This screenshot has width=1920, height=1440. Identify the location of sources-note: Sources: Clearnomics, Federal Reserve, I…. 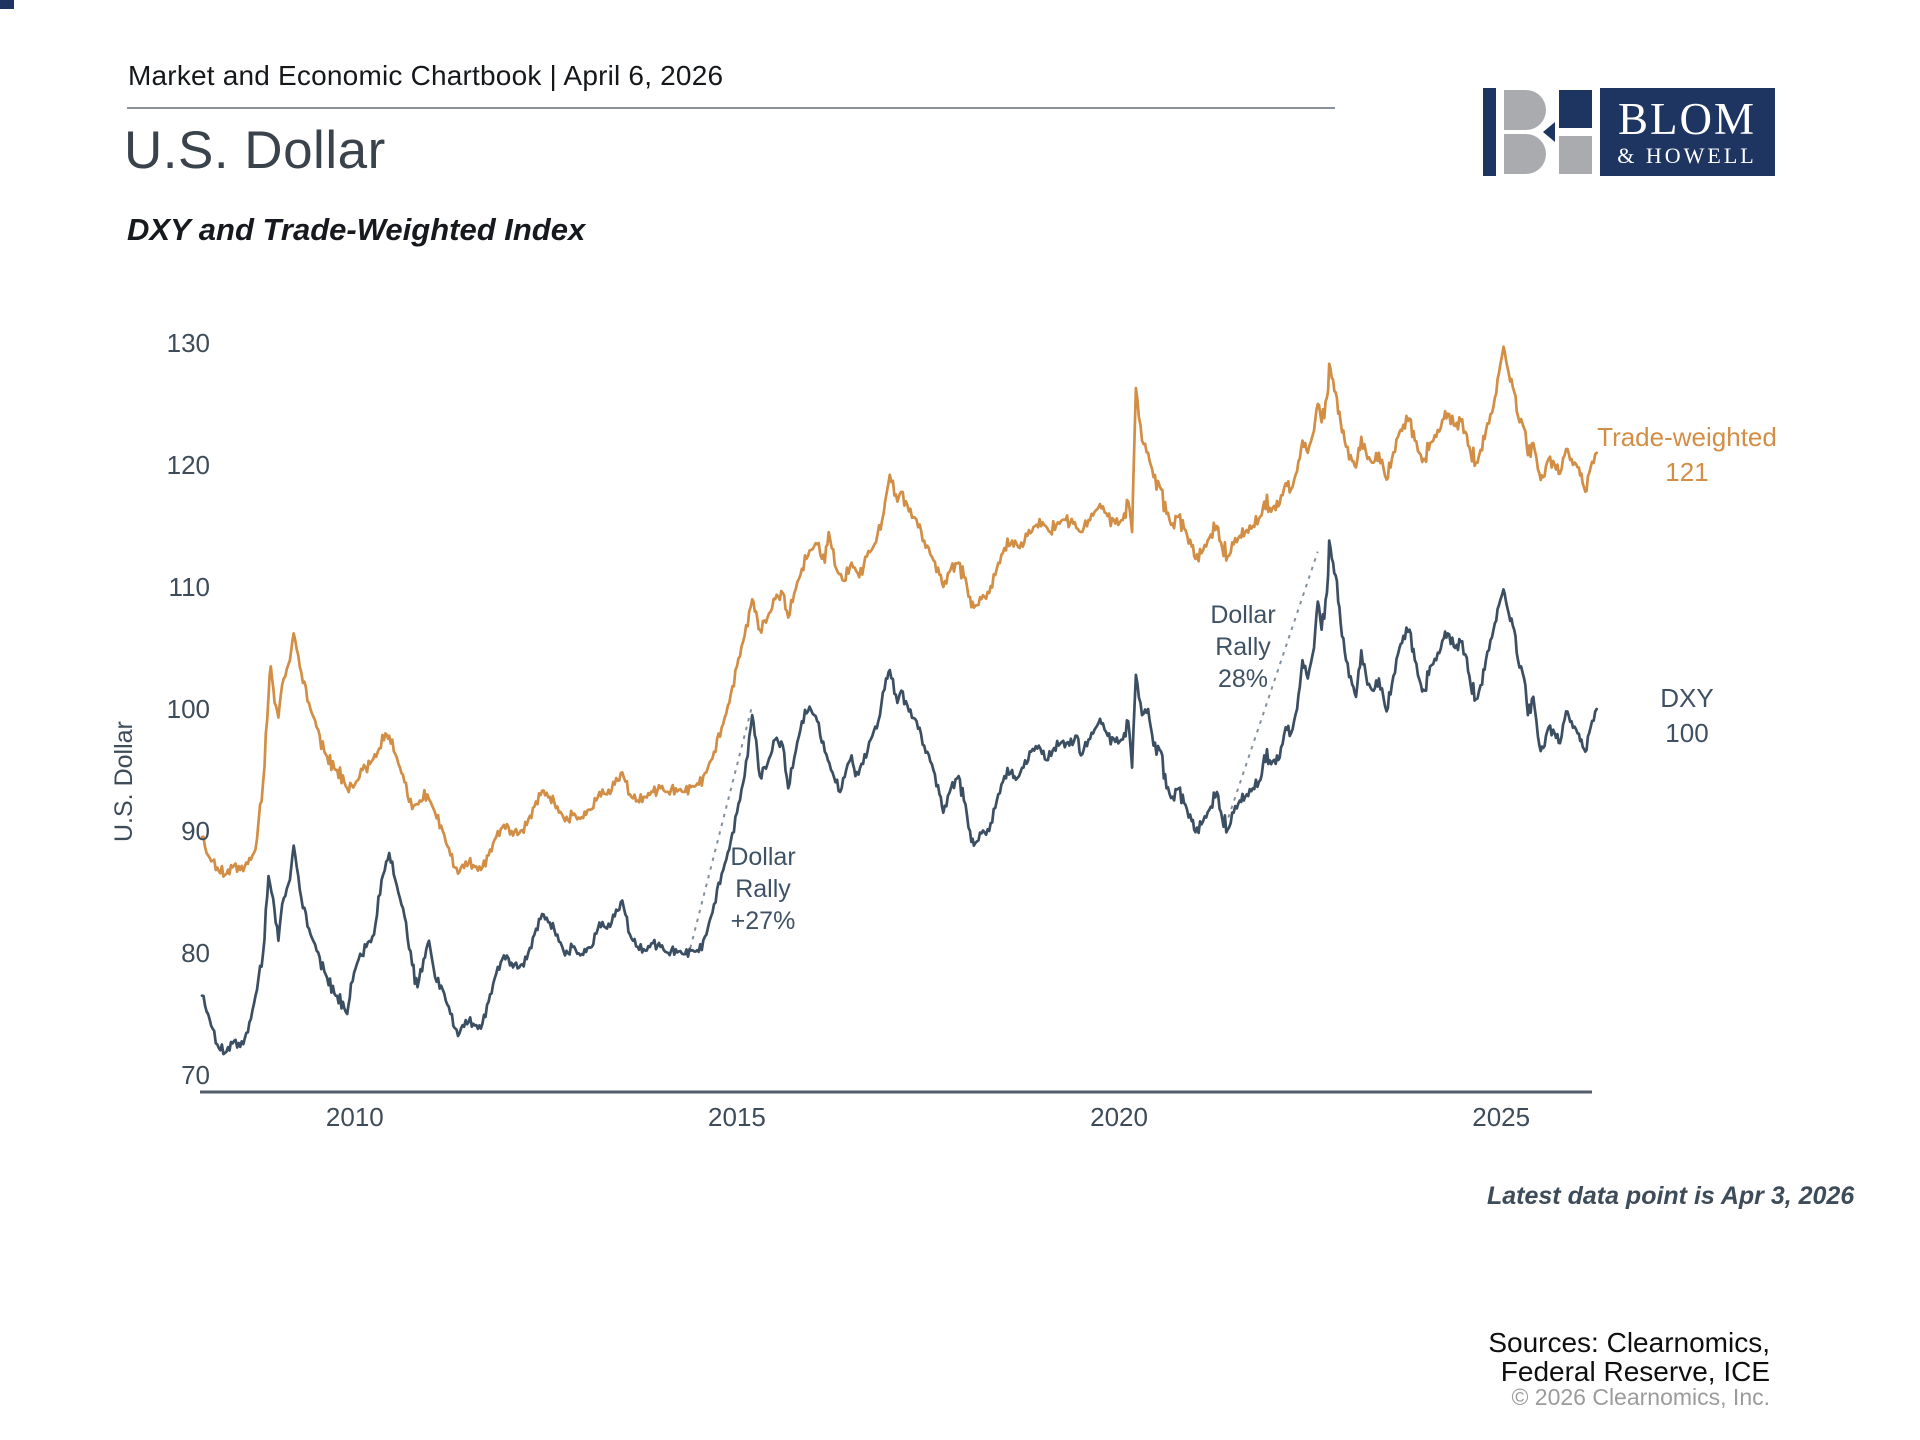
(1570, 1357).